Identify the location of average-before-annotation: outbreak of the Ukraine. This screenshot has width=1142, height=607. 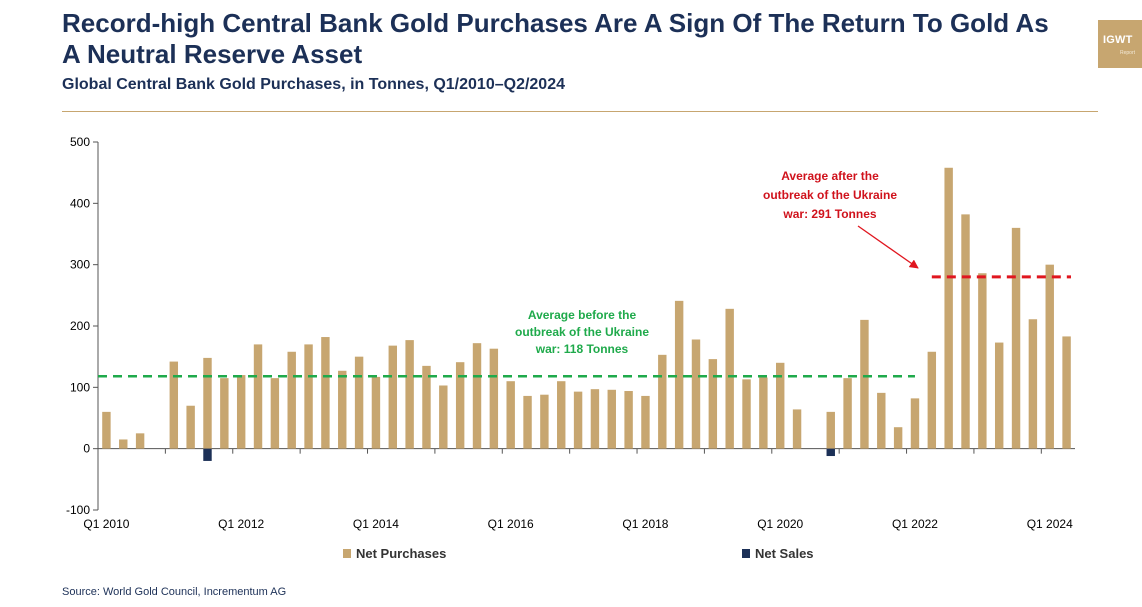
(582, 332).